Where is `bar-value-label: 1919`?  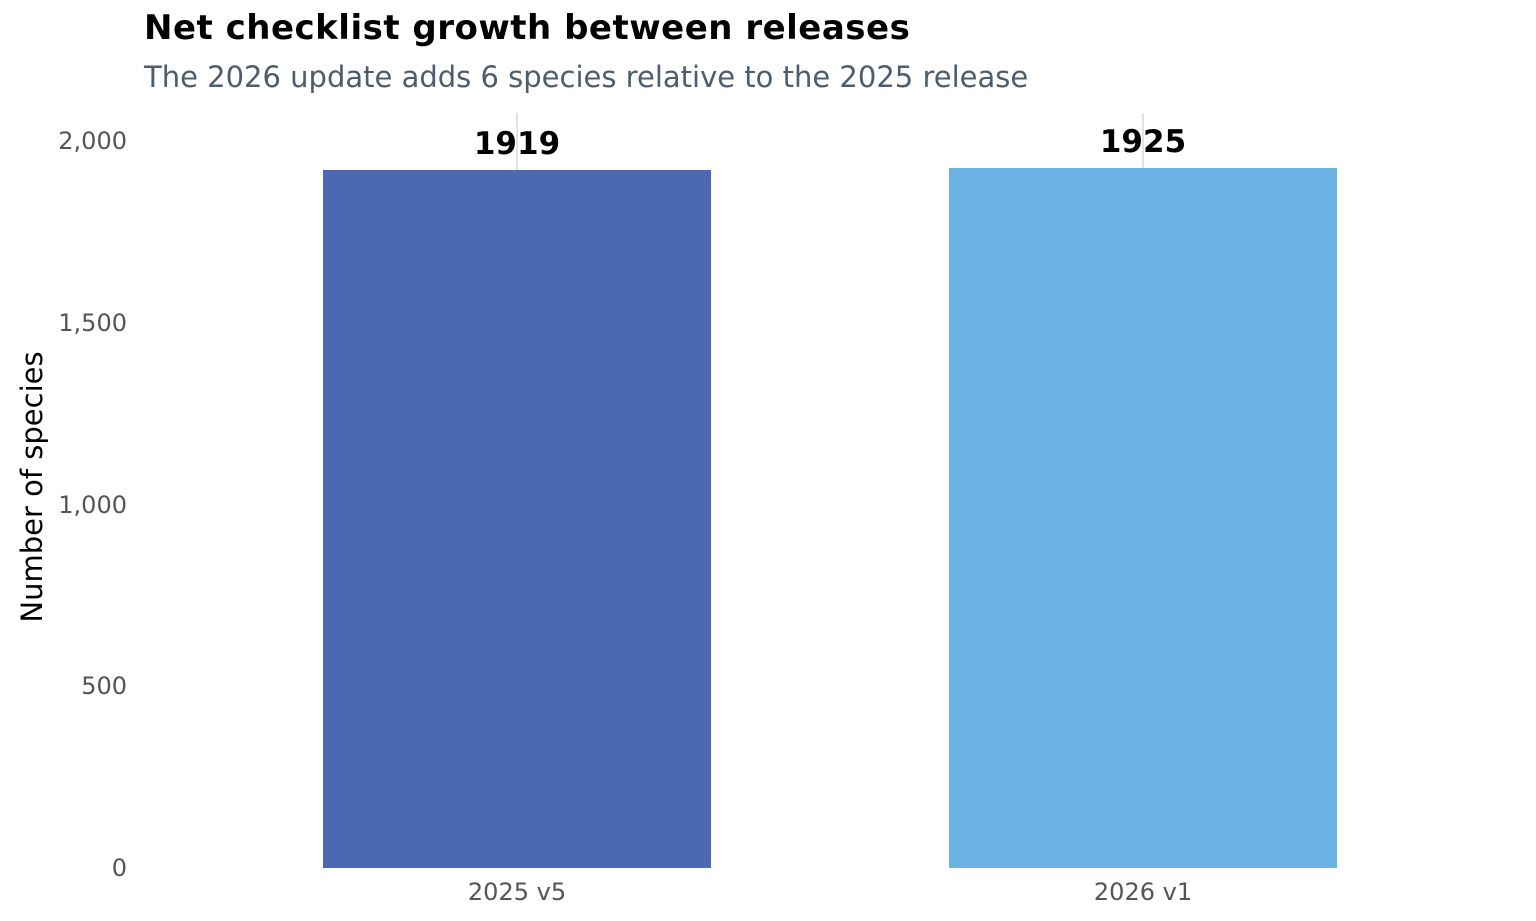
bar-value-label: 1919 is located at coordinates (517, 144).